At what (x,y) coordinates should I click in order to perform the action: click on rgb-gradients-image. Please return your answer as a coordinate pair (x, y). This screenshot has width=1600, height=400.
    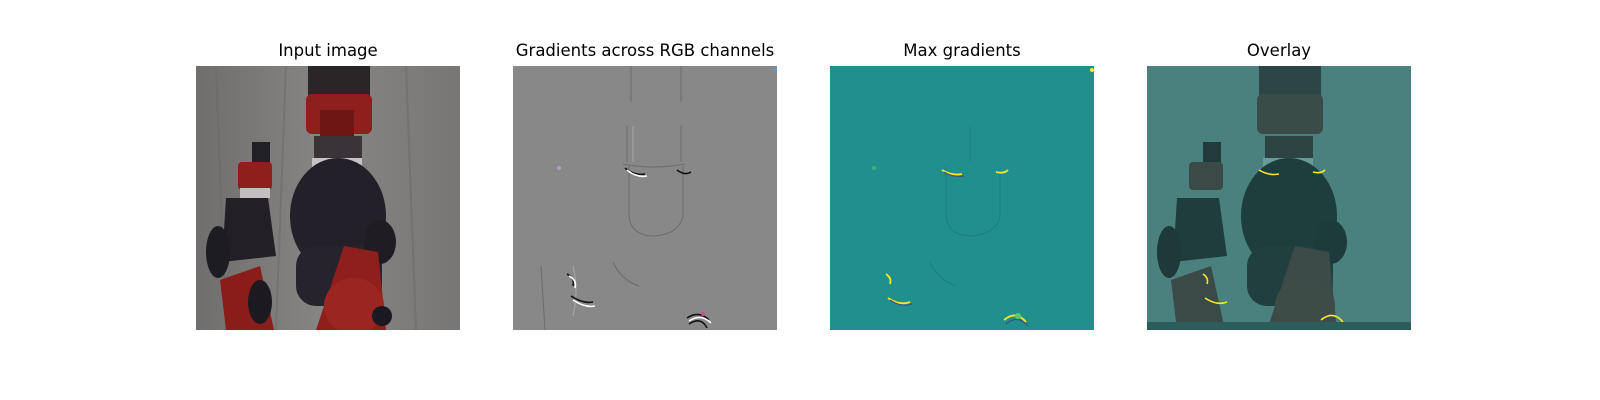
    Looking at the image, I should click on (645, 198).